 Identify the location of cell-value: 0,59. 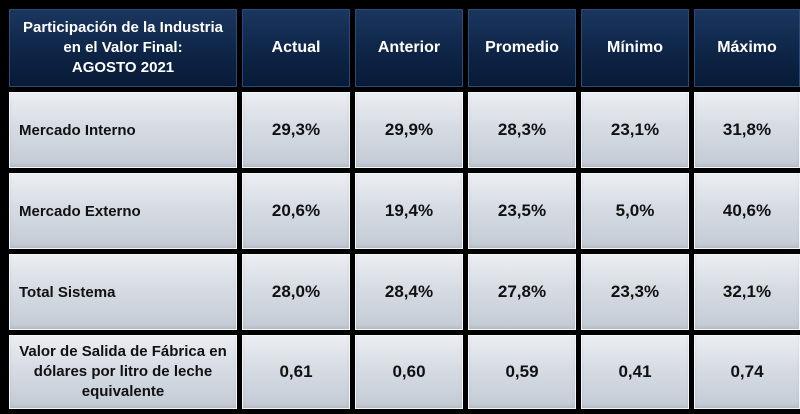
(522, 372).